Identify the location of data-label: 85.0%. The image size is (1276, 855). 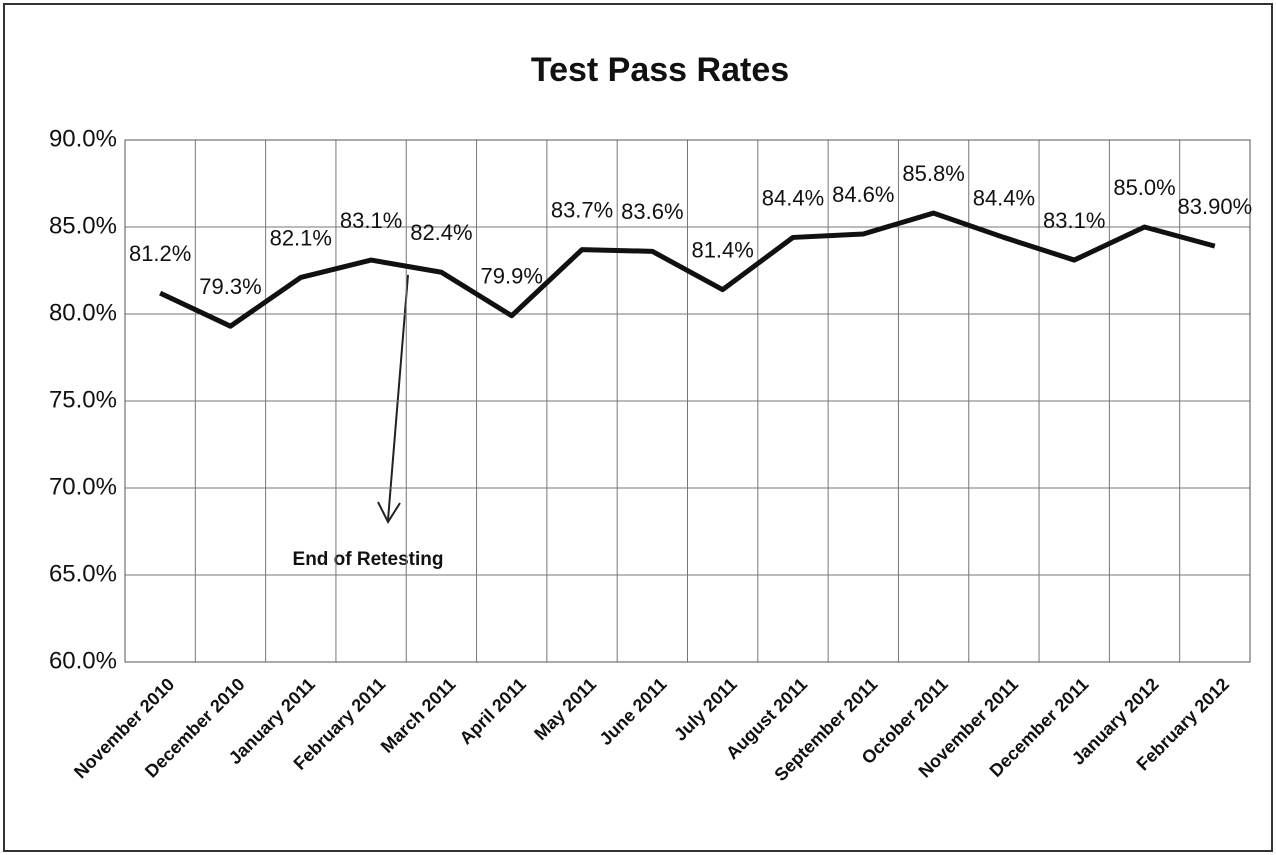
(1144, 187).